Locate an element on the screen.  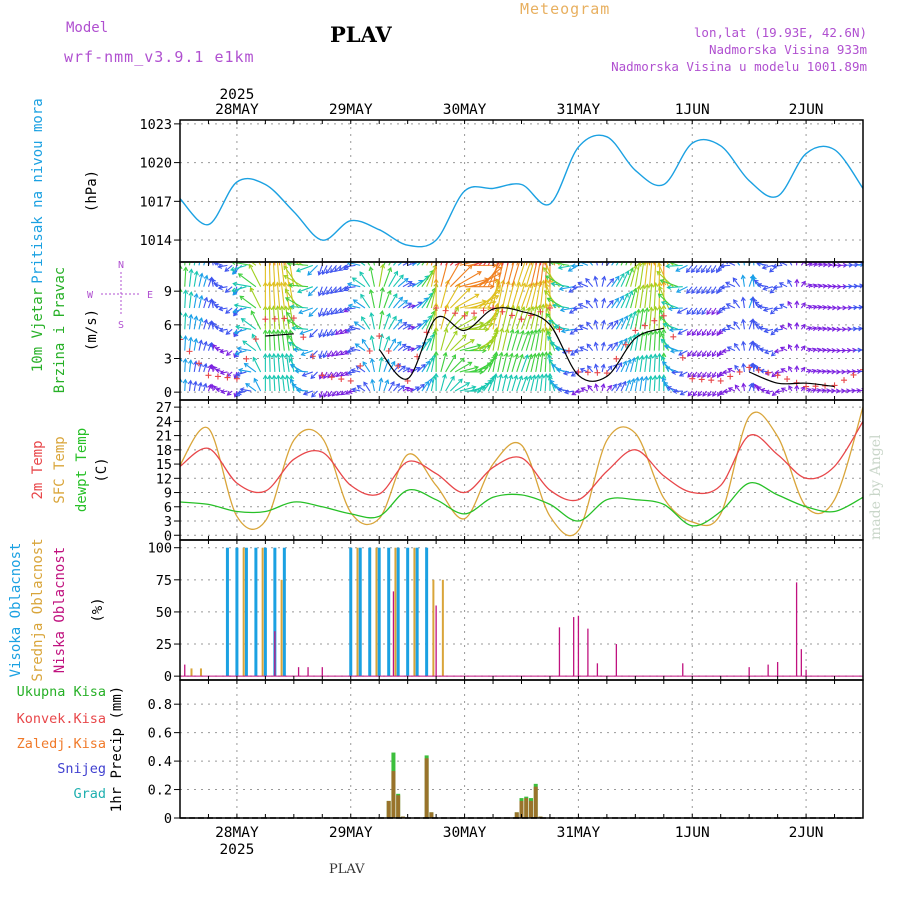
top-date-label: 31MAY is located at coordinates (579, 110).